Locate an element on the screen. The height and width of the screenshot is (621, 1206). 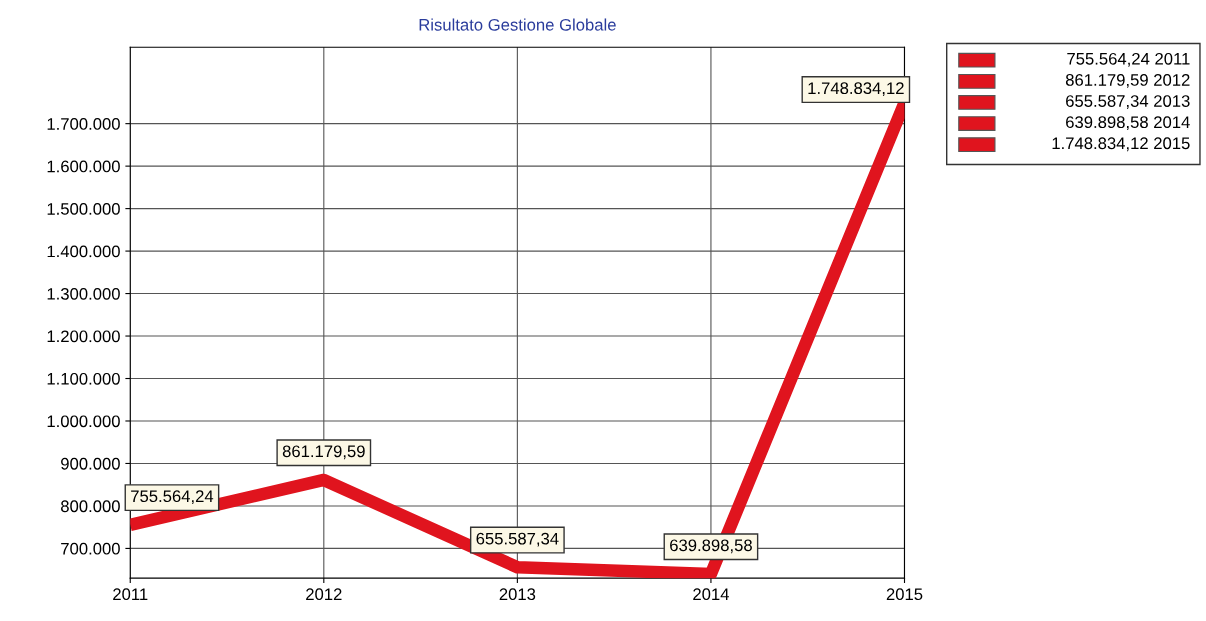
data-label: 1.748.834,12 is located at coordinates (856, 89).